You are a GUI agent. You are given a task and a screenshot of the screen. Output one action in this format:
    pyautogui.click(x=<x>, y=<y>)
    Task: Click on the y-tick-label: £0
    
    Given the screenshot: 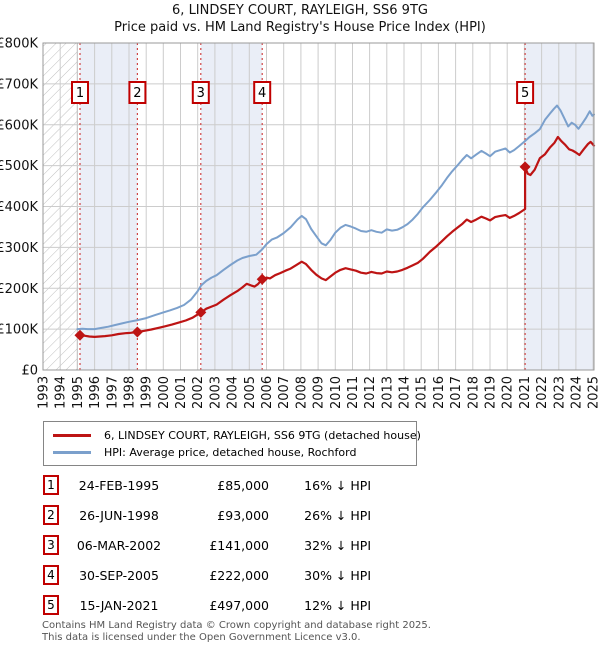 What is the action you would take?
    pyautogui.click(x=29, y=371)
    